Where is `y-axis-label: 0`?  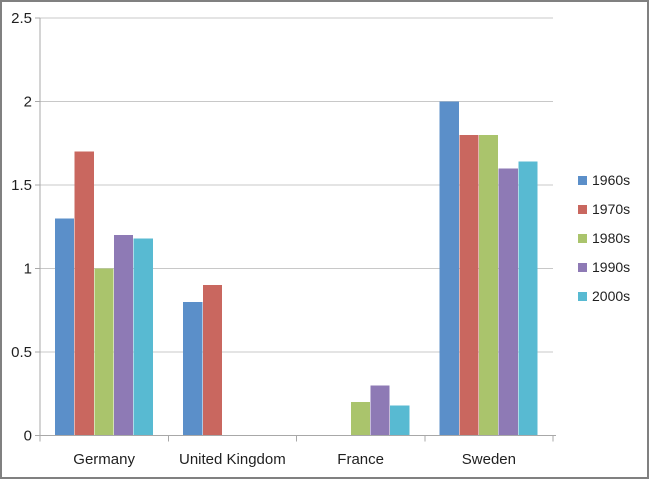
y-axis-label: 0 is located at coordinates (28, 436).